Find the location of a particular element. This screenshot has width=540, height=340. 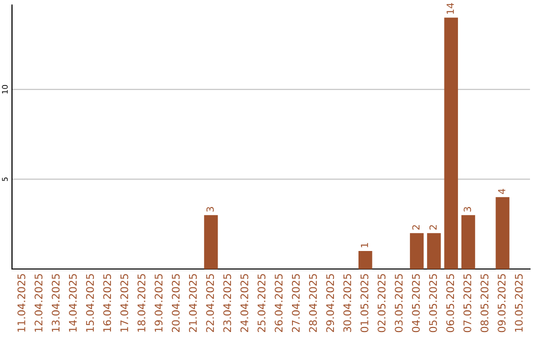

x-tick-label: 26.04.2025 is located at coordinates (278, 303).